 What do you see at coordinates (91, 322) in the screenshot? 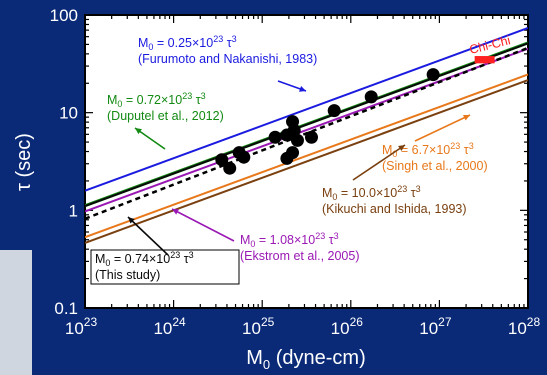
I see `x-tick-label-exp: 23` at bounding box center [91, 322].